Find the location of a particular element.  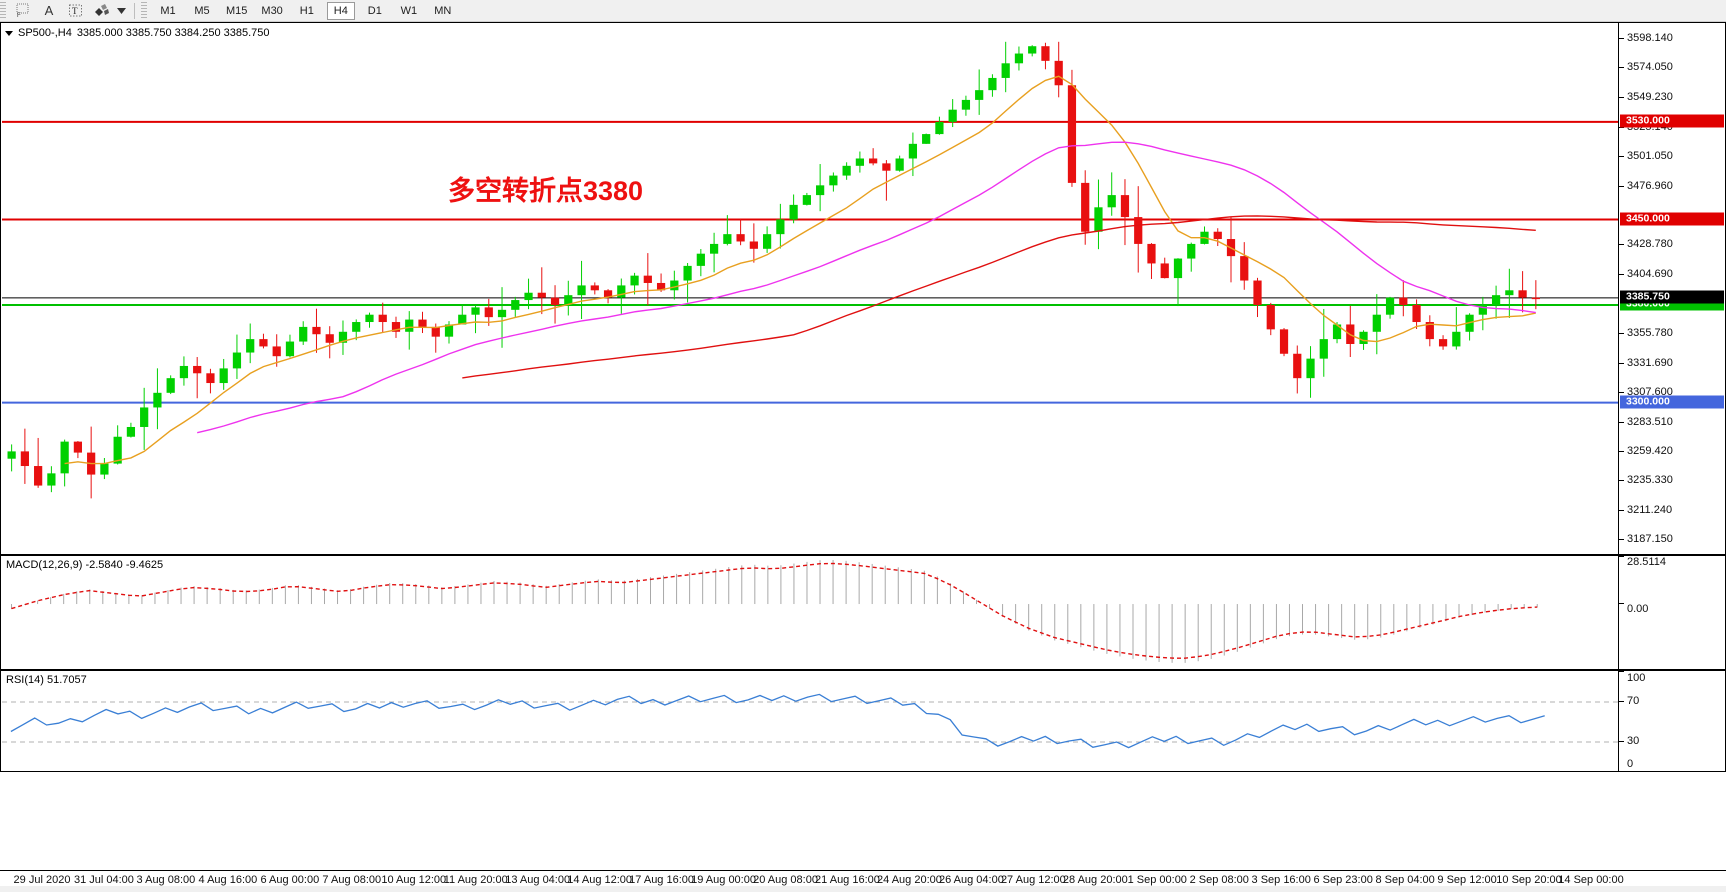

rsi-axis: 100 70 30 0 is located at coordinates (1671, 721).